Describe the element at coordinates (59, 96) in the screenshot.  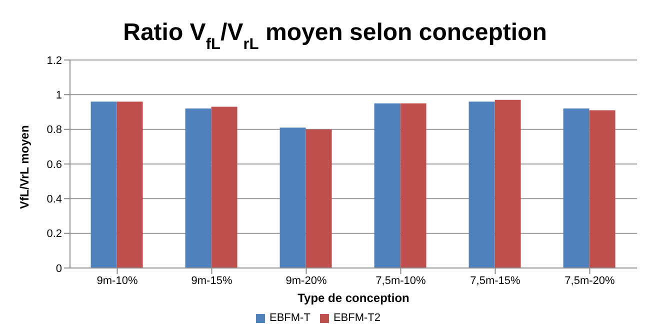
I see `y-tick-label: 1` at that location.